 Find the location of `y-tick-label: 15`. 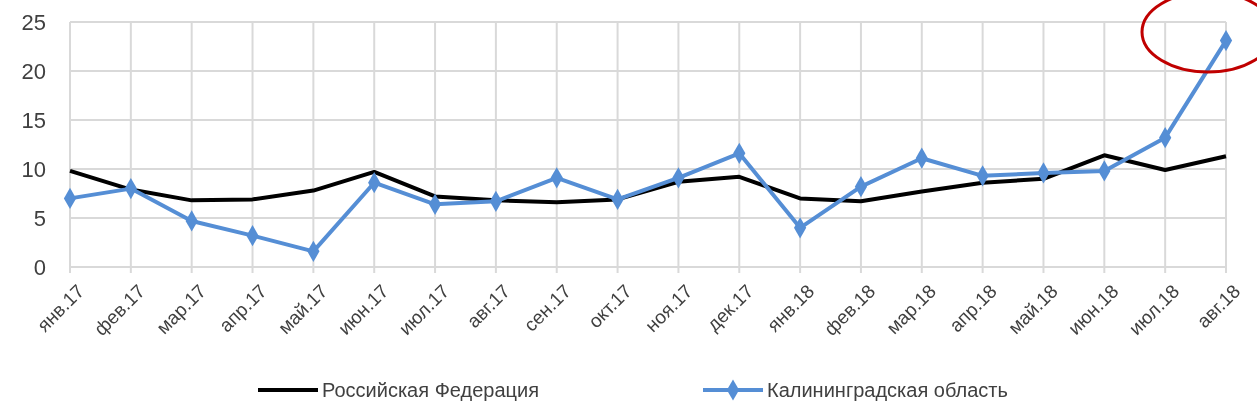

y-tick-label: 15 is located at coordinates (33, 120).